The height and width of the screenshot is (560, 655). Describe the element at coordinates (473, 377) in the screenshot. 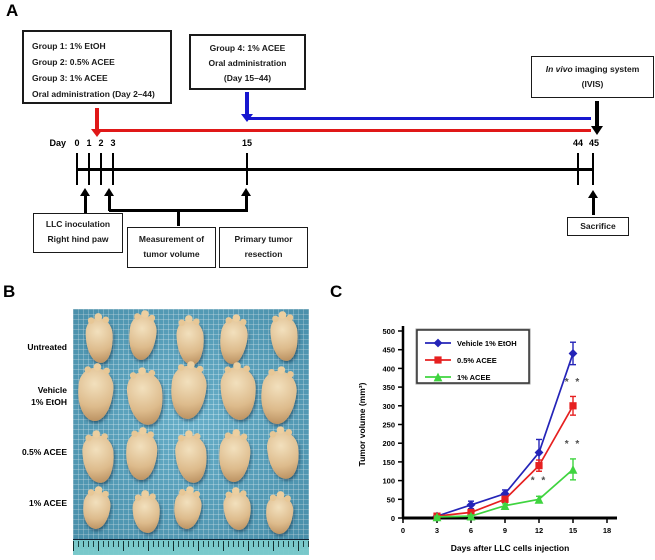

I see `legend-label: 1% ACEE` at that location.